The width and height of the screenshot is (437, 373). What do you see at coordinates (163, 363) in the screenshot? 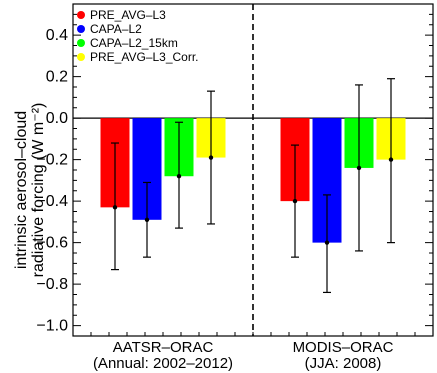
I see `group-sublabel-1: (Annual: 2002–2012)` at bounding box center [163, 363].